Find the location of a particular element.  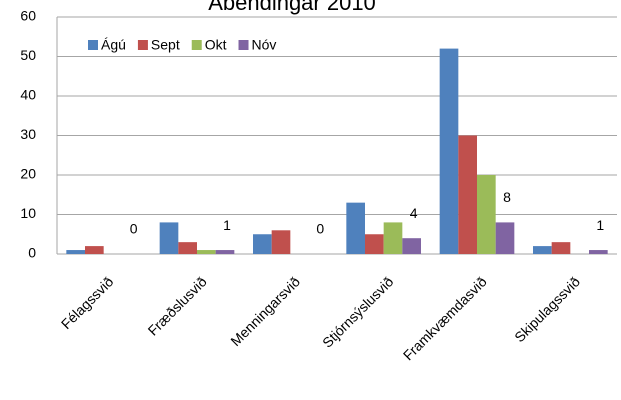

data-label: 4 is located at coordinates (414, 213).